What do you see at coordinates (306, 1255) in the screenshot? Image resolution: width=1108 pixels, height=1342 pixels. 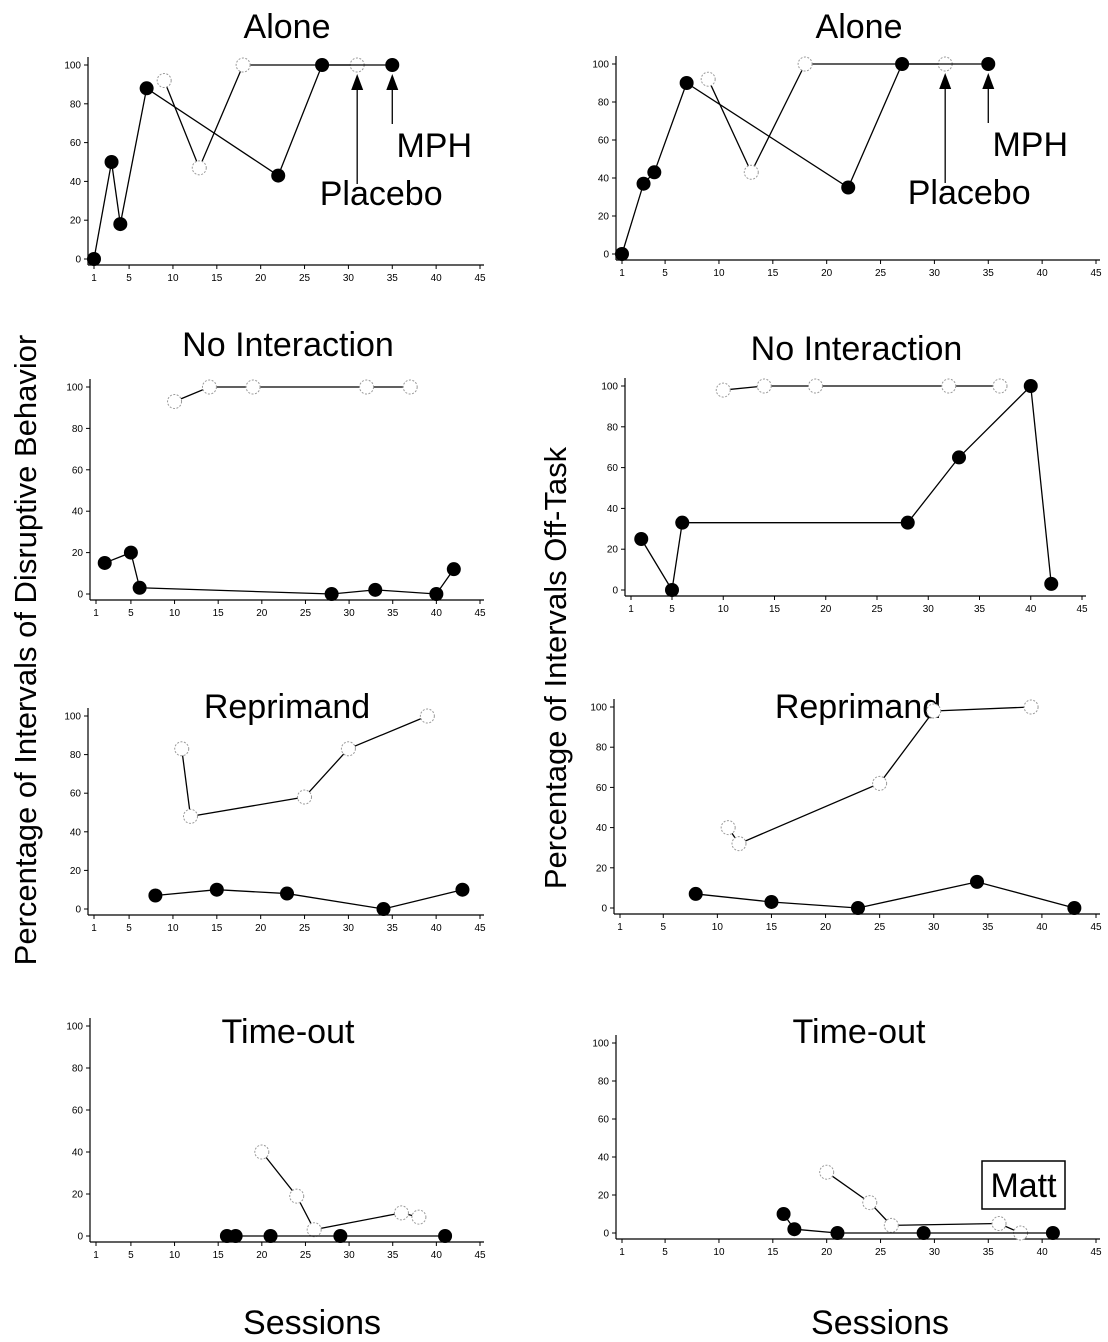 I see `x-tick-label: 25` at bounding box center [306, 1255].